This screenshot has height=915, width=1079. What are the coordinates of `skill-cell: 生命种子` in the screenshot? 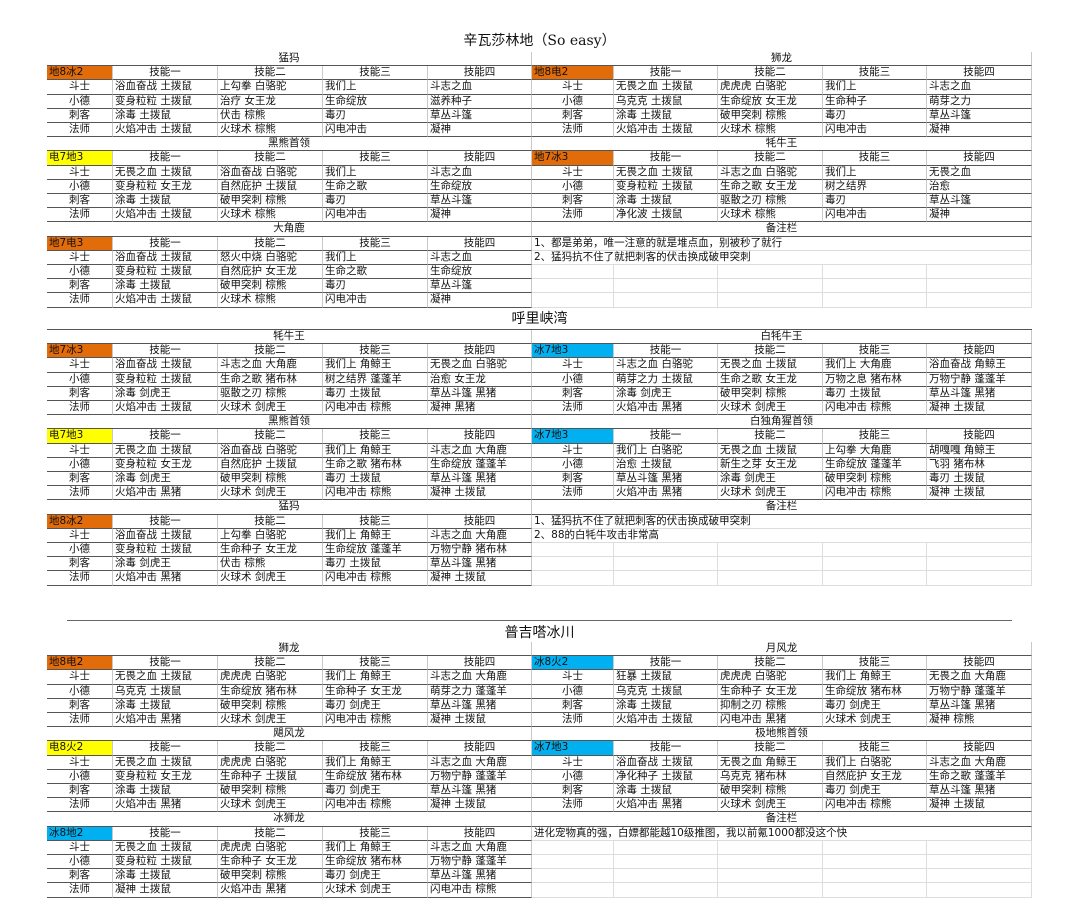 It's located at (875, 101).